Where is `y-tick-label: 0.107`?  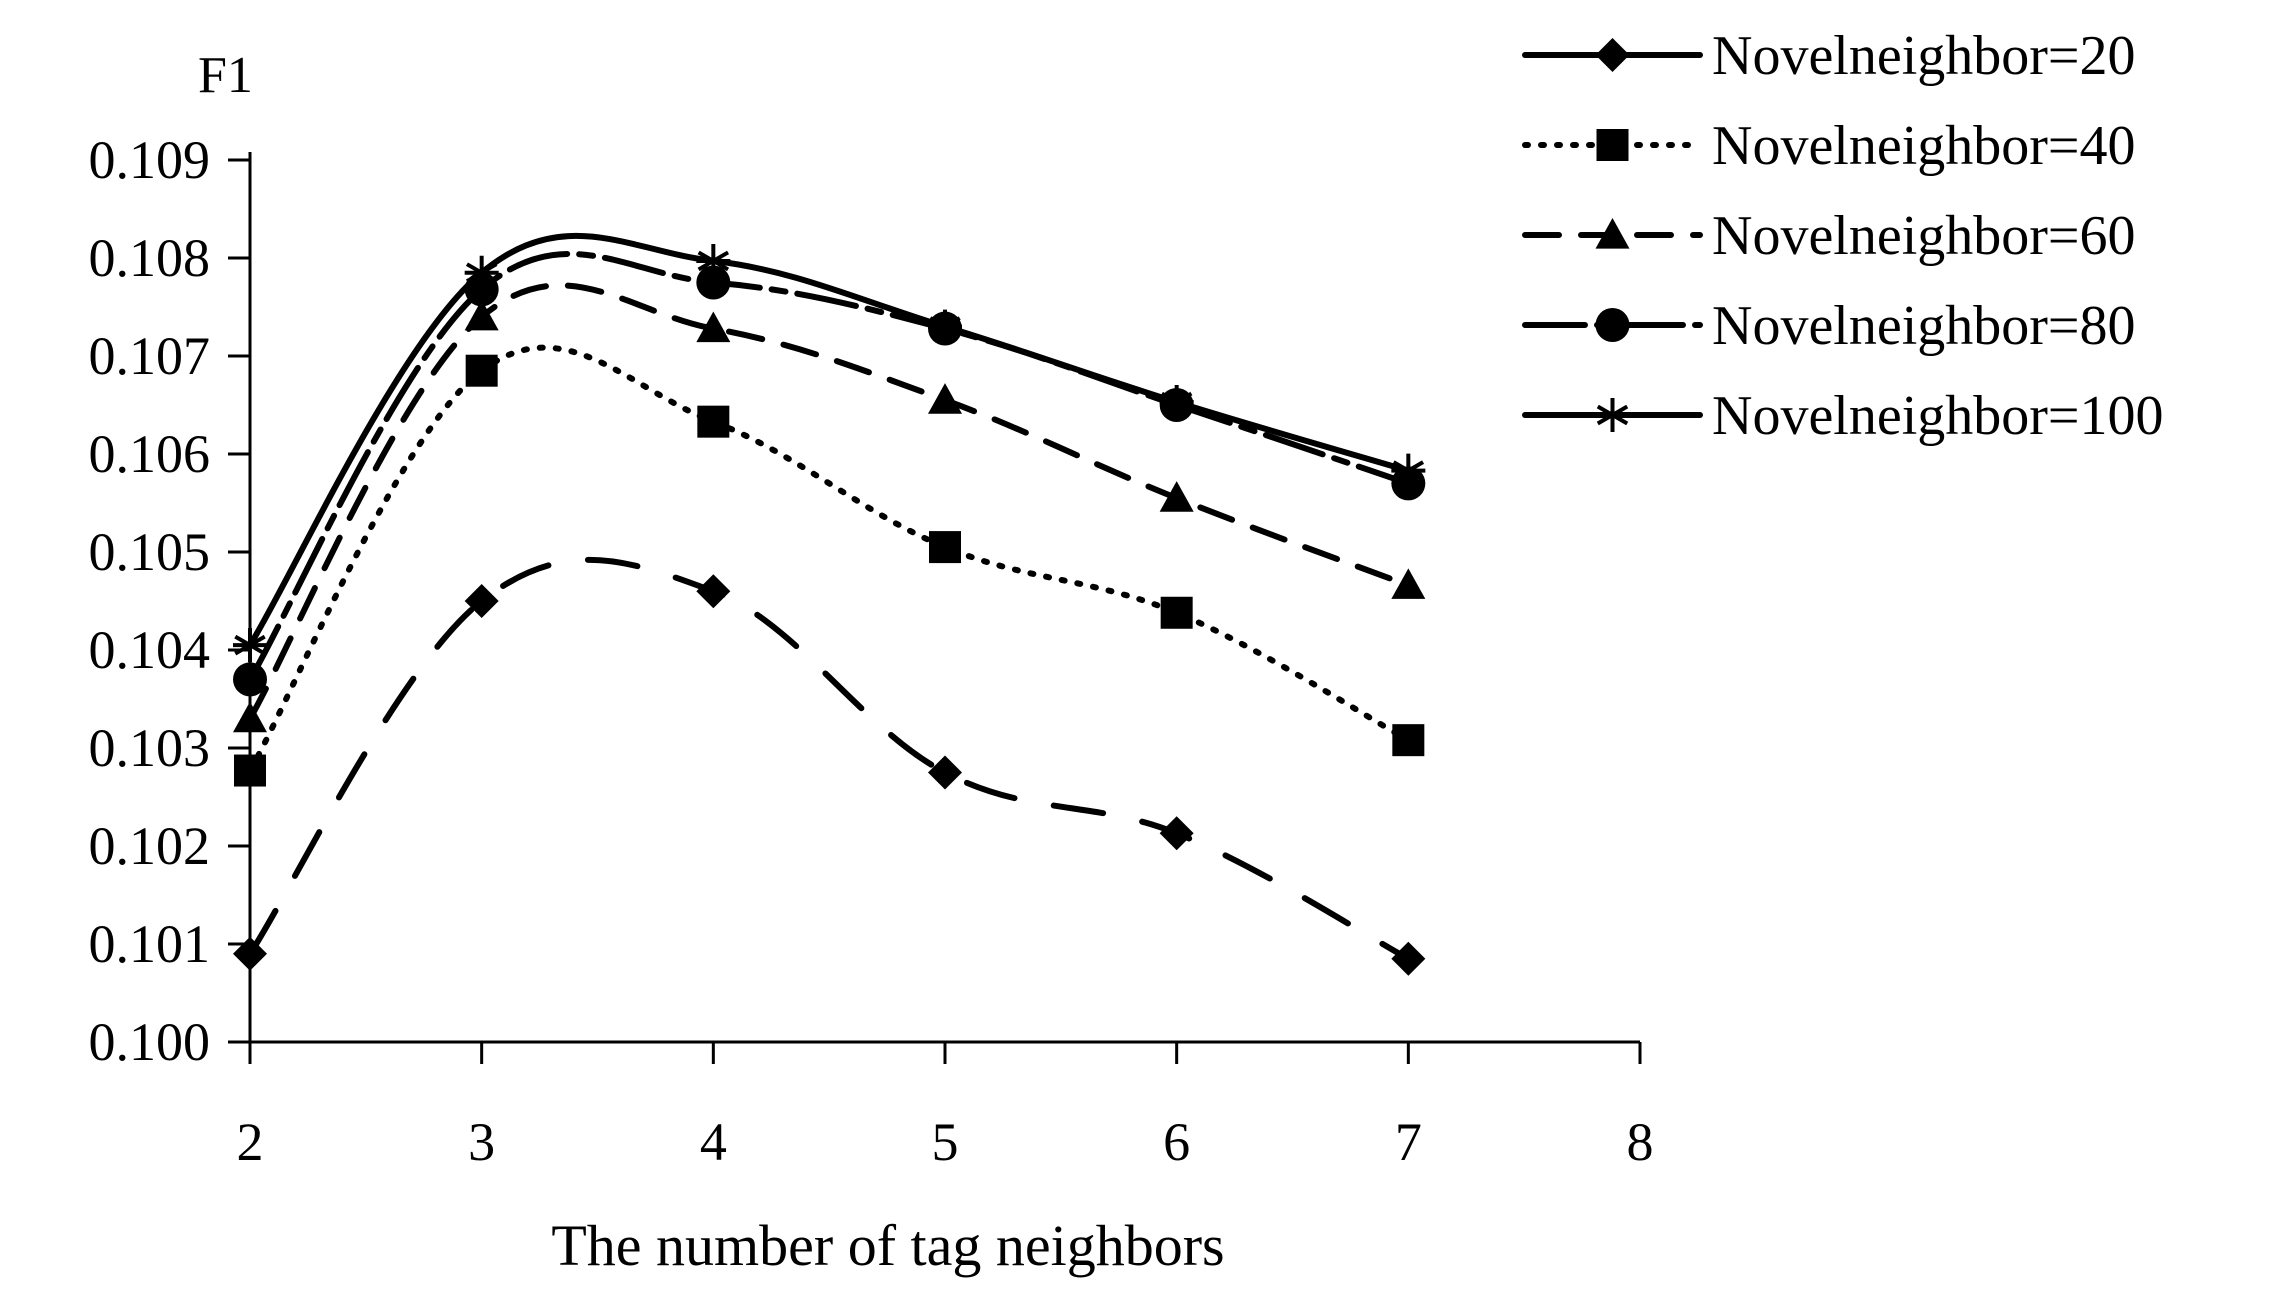
y-tick-label: 0.107 is located at coordinates (150, 356).